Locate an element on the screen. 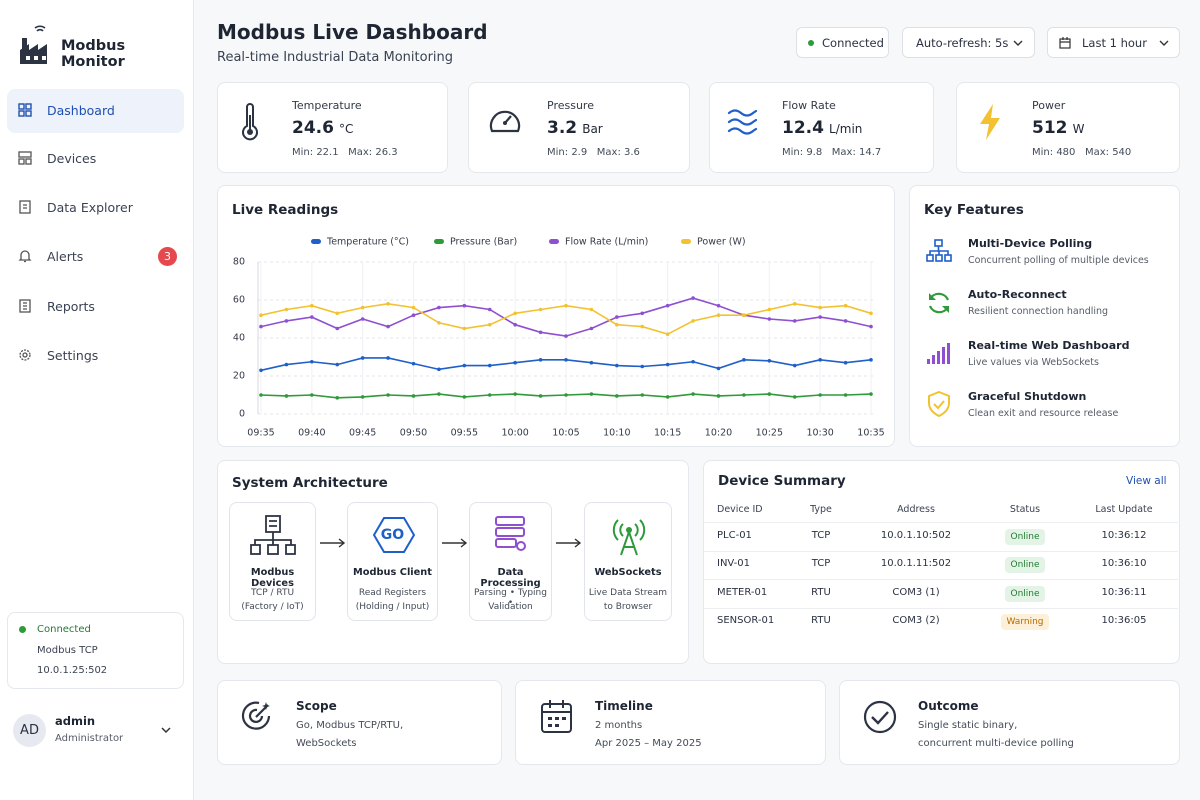 This screenshot has width=1200, height=800. x-tick-label: 10:15 is located at coordinates (667, 433).